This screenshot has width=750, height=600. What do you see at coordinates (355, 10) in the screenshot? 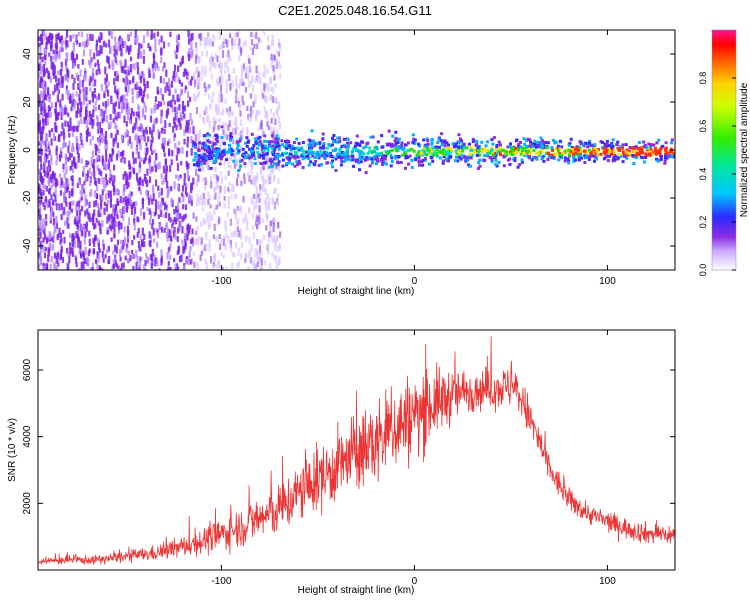
I see `figure-title: C2E1.2025.048.16.54.G11` at bounding box center [355, 10].